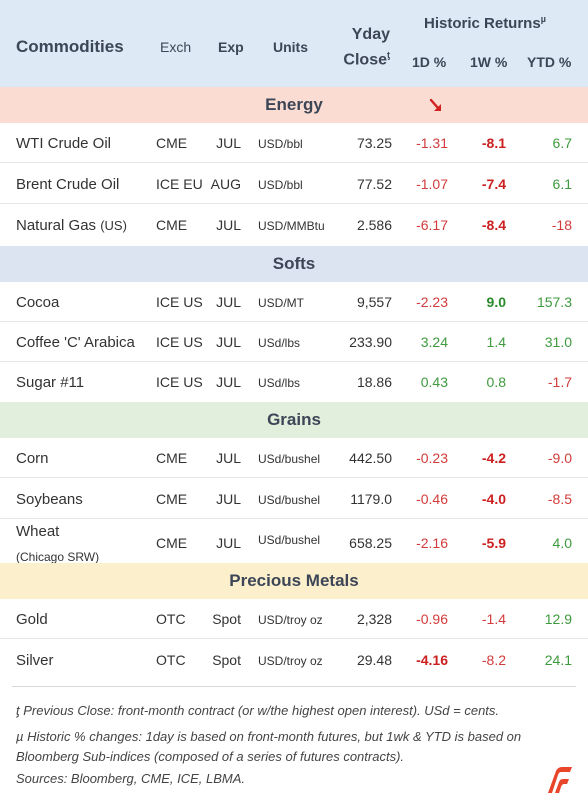 This screenshot has width=588, height=801. I want to click on commodity-name: Gold, so click(32, 619).